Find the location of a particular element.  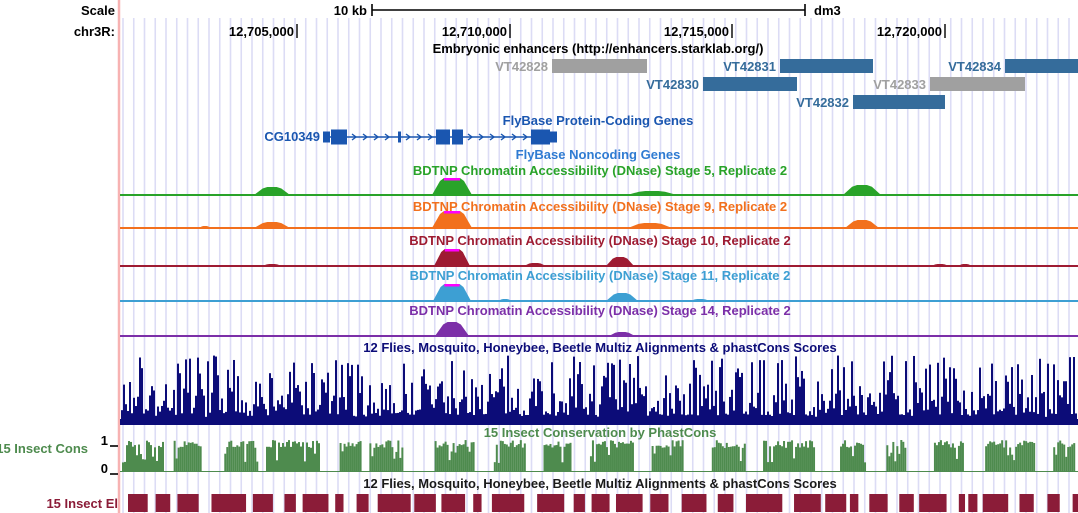

enhancer-label: VT42831 is located at coordinates (749, 66).